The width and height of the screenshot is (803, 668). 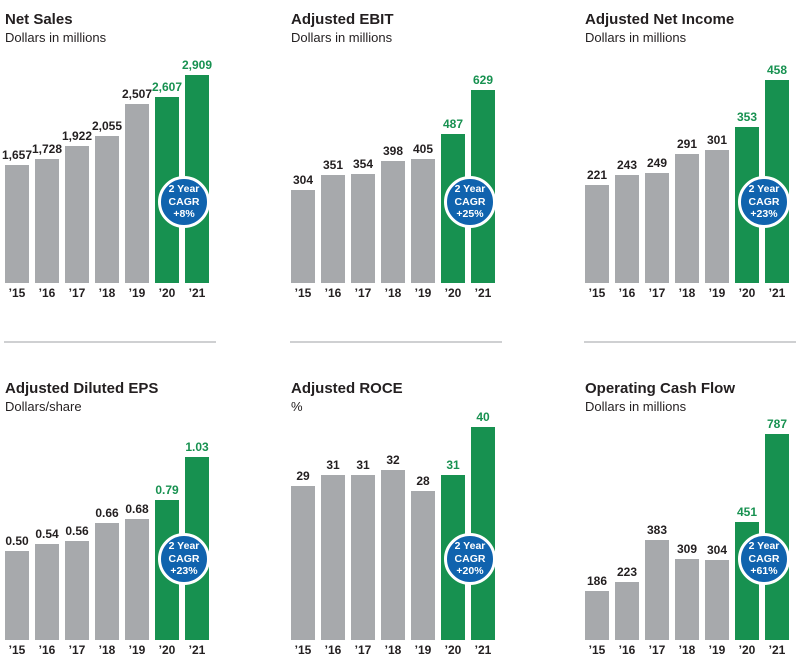 What do you see at coordinates (167, 87) in the screenshot?
I see `bar-value-label: 2,607` at bounding box center [167, 87].